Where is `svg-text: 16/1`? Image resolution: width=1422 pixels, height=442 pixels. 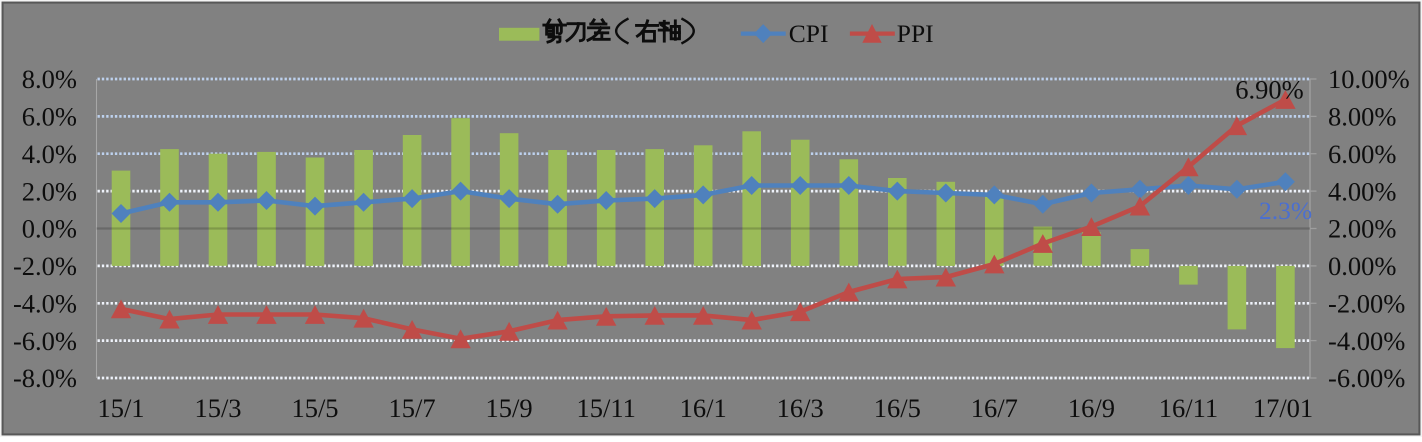 svg-text: 16/1 is located at coordinates (703, 408).